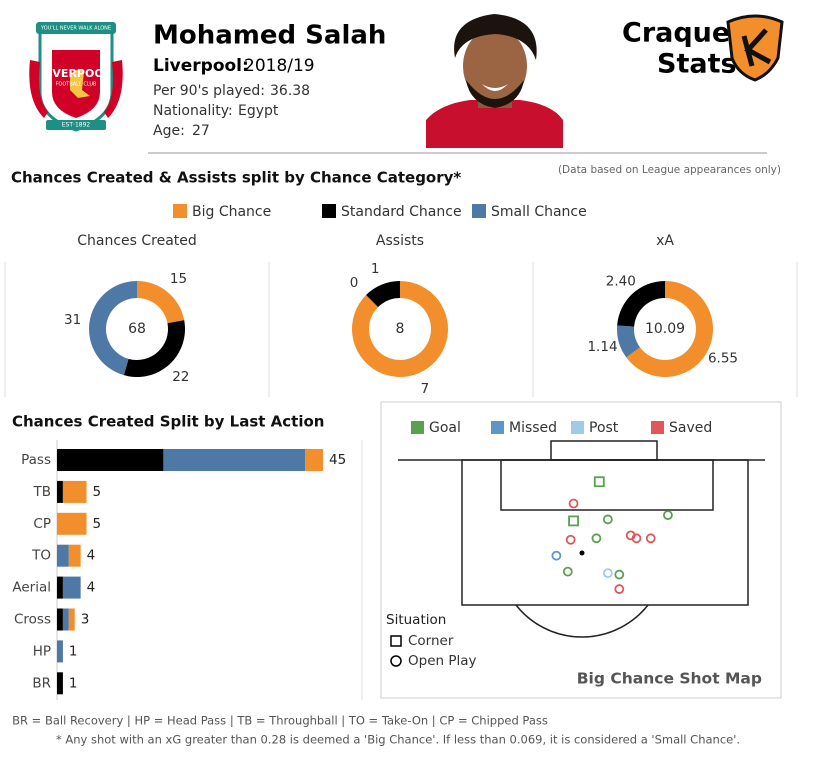  I want to click on donut-total: 8, so click(400, 329).